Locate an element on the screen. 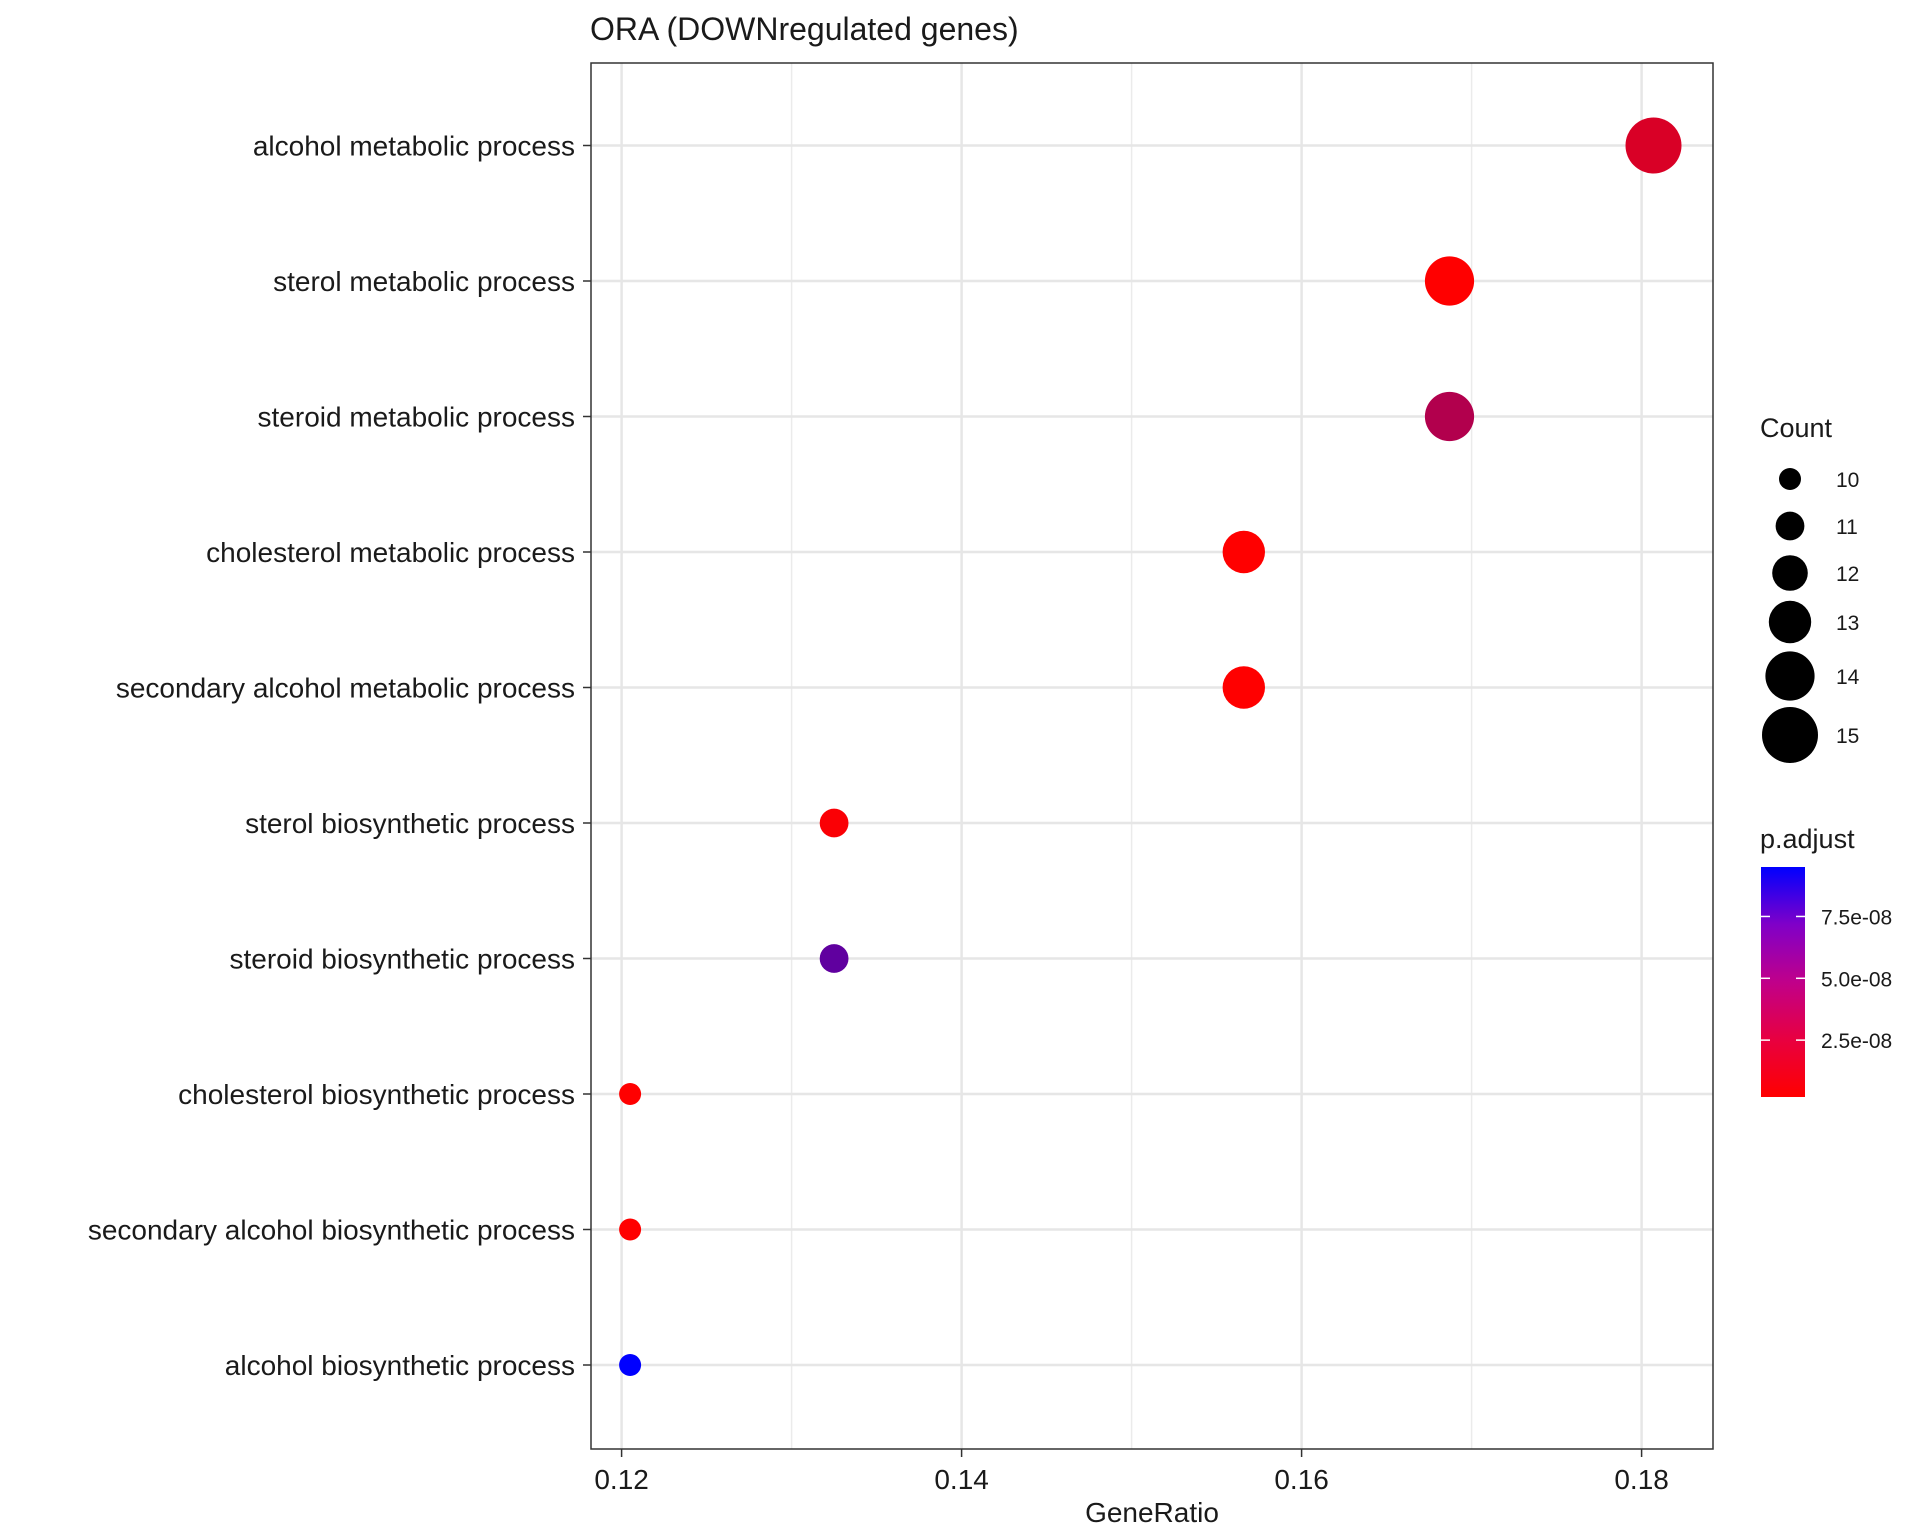  x-tick-label: 0.16 is located at coordinates (1301, 1479).